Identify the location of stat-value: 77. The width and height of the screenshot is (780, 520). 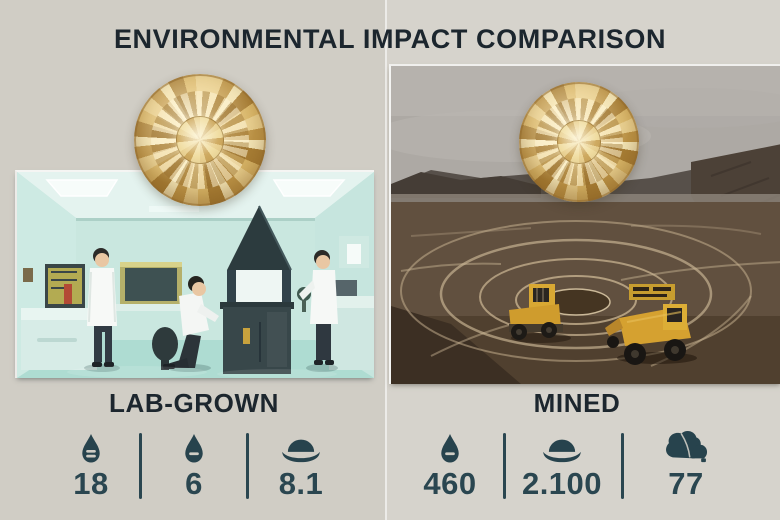
(686, 483).